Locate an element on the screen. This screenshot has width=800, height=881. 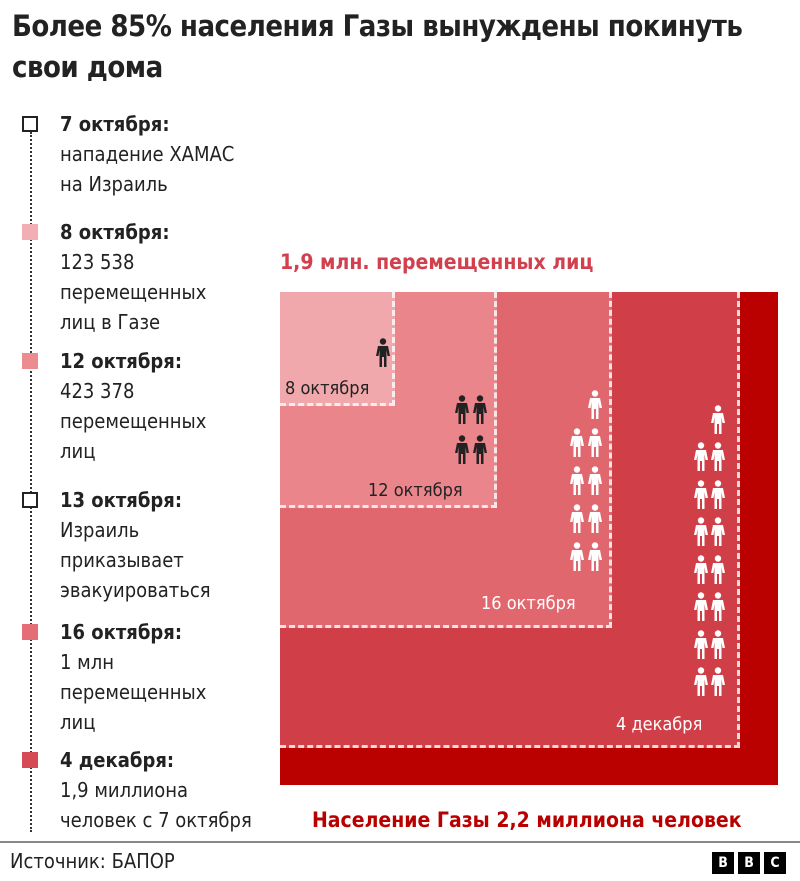
event-text: 1,9 миллиона человек с 7 октября is located at coordinates (156, 805).